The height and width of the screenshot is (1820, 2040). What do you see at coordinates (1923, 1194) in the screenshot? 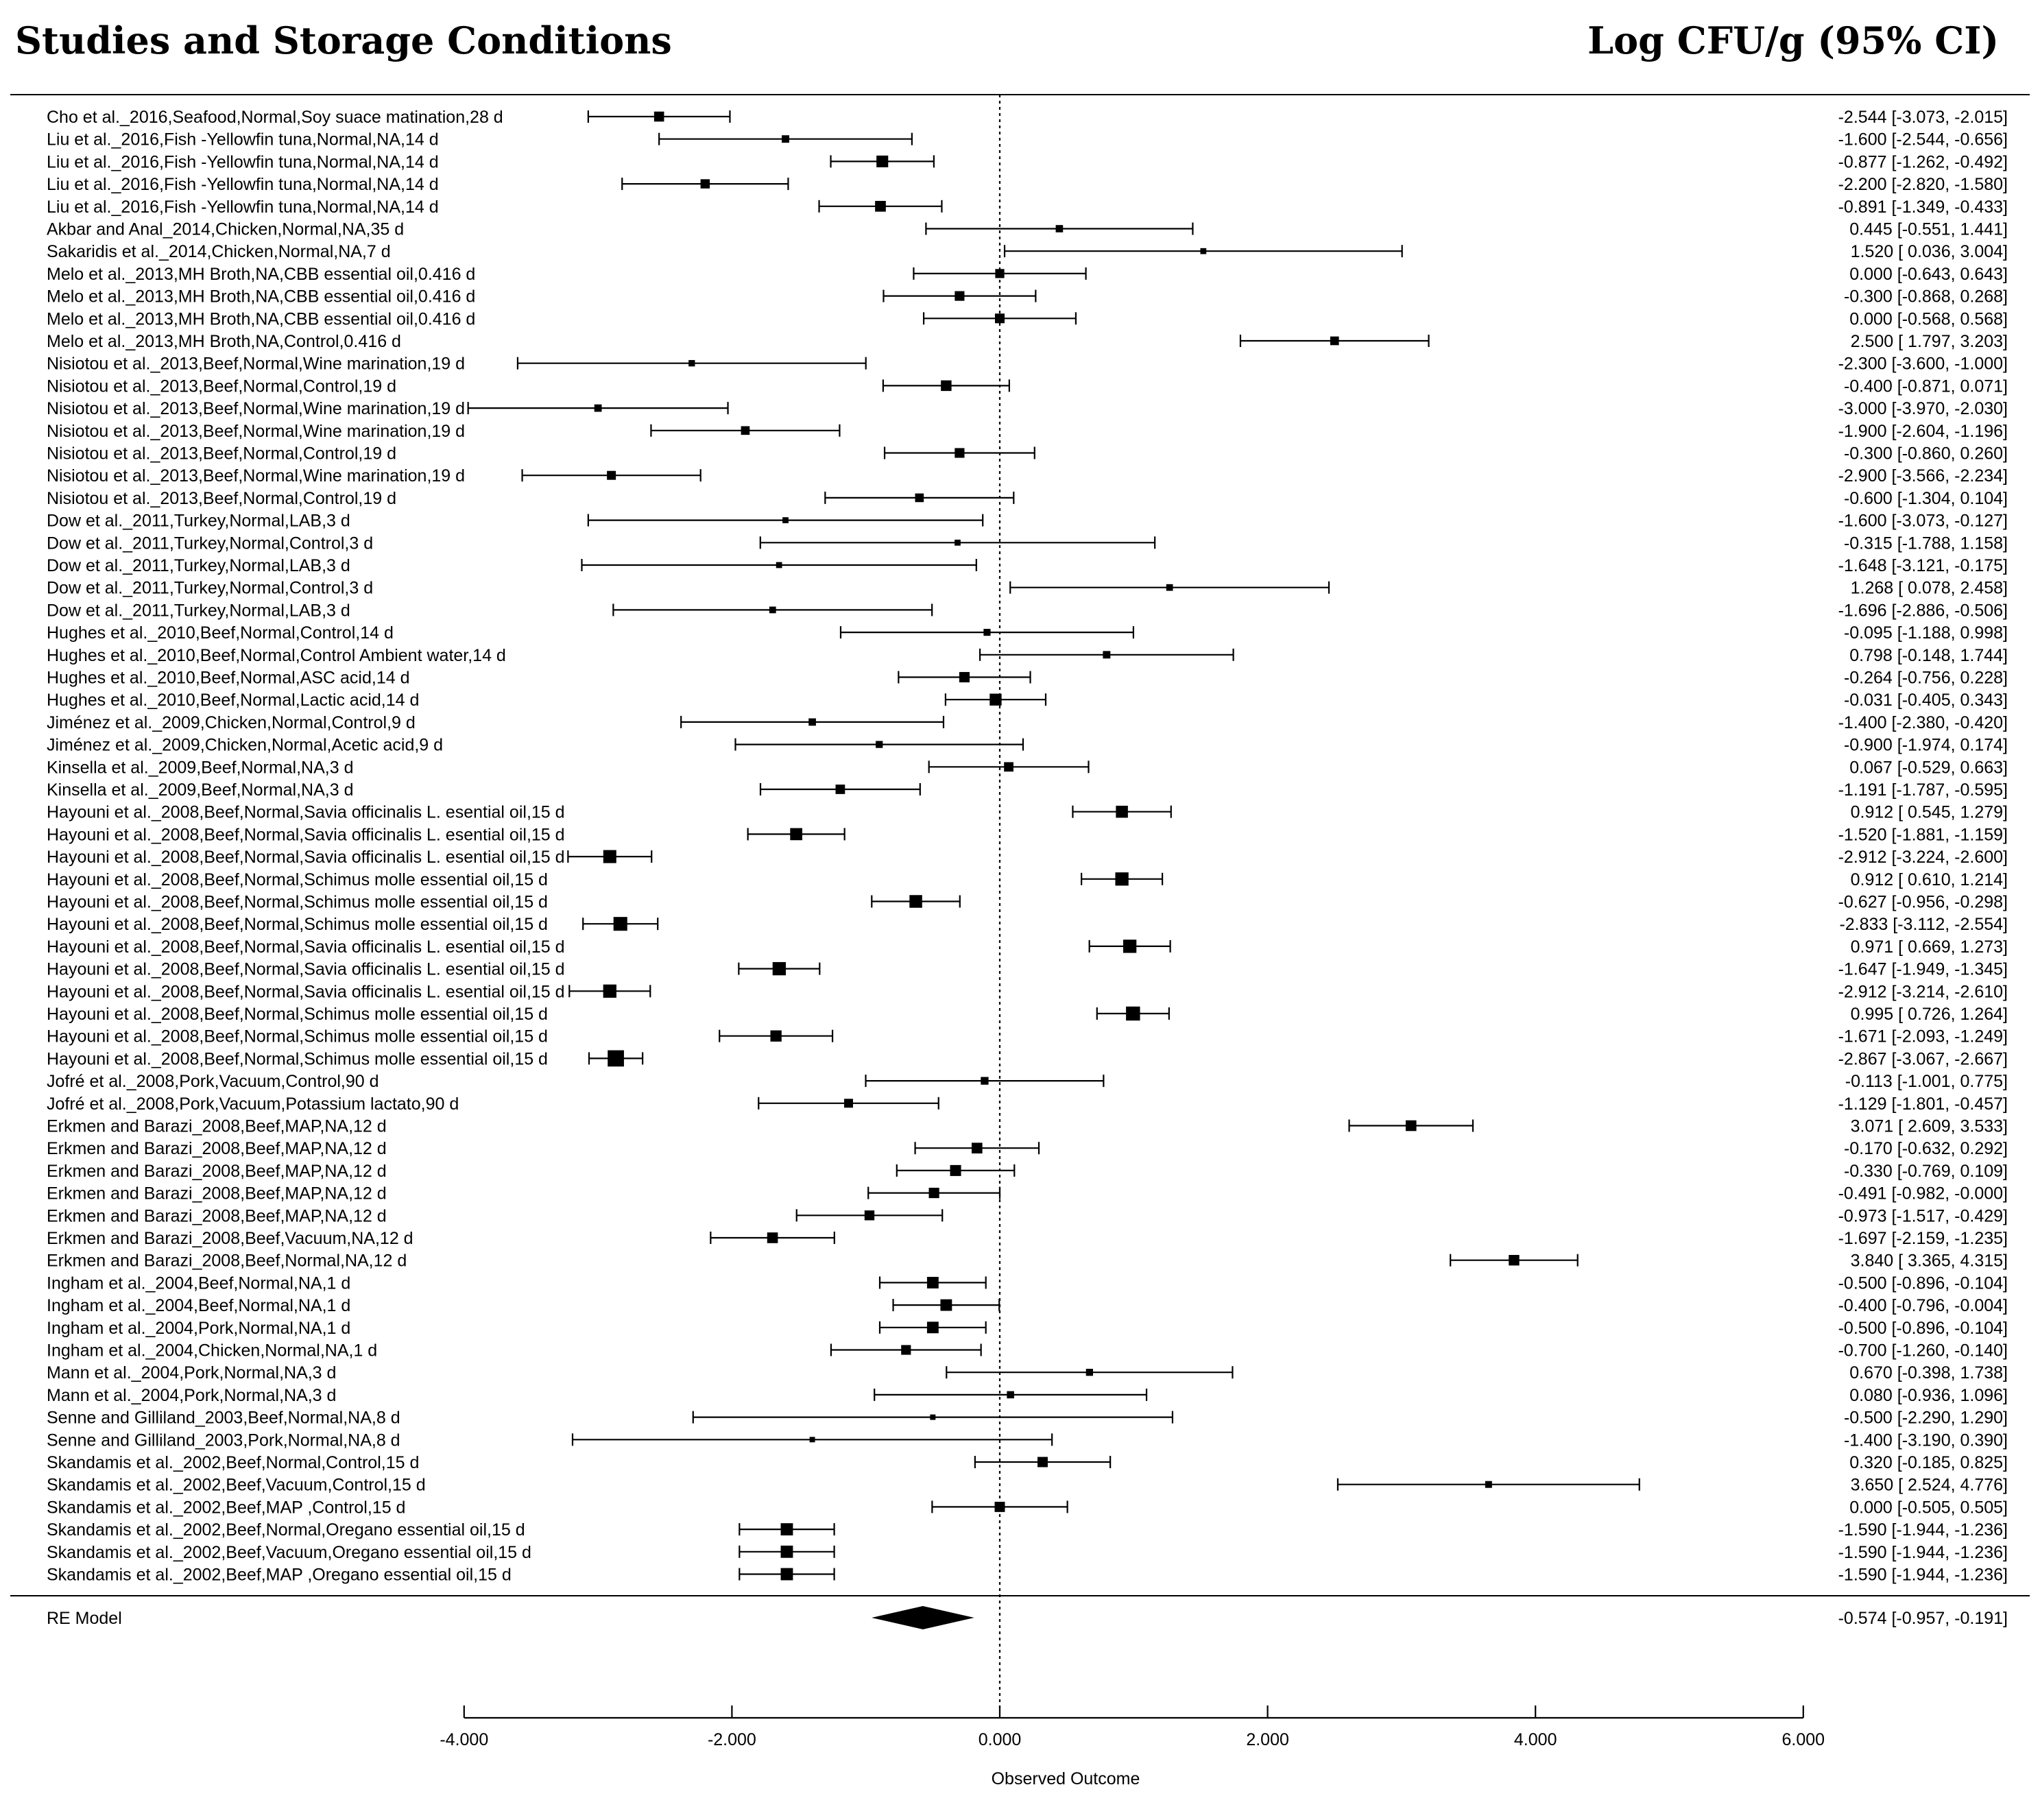
I see `study-estimate-ci: -0.491 [-0.982, -0.000]` at bounding box center [1923, 1194].